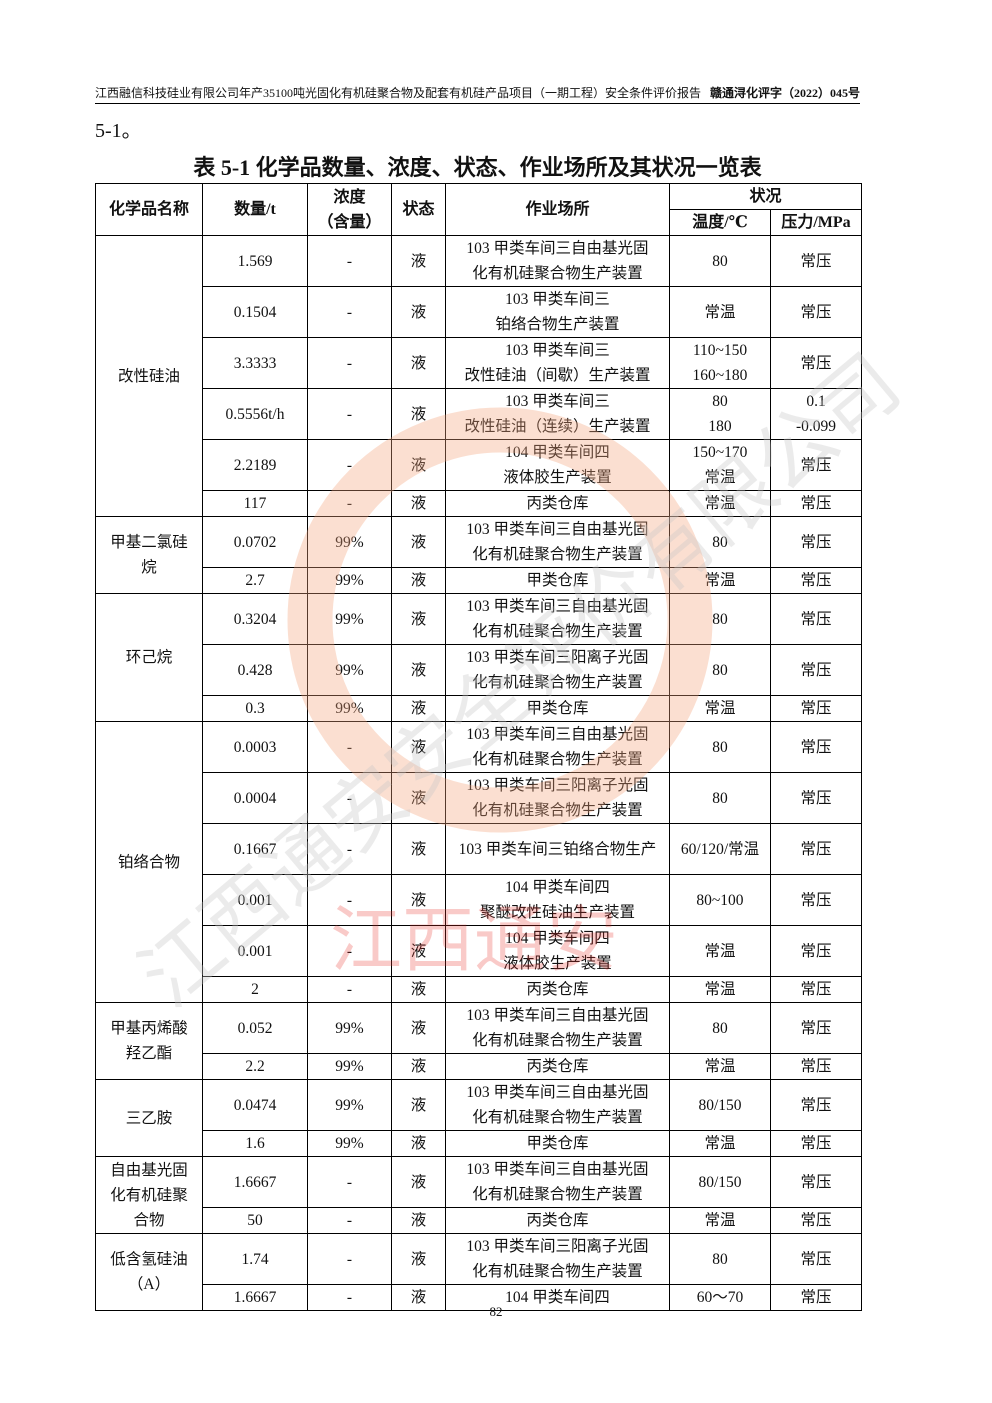 The height and width of the screenshot is (1403, 992). What do you see at coordinates (418, 209) in the screenshot?
I see `col-state: 状态` at bounding box center [418, 209].